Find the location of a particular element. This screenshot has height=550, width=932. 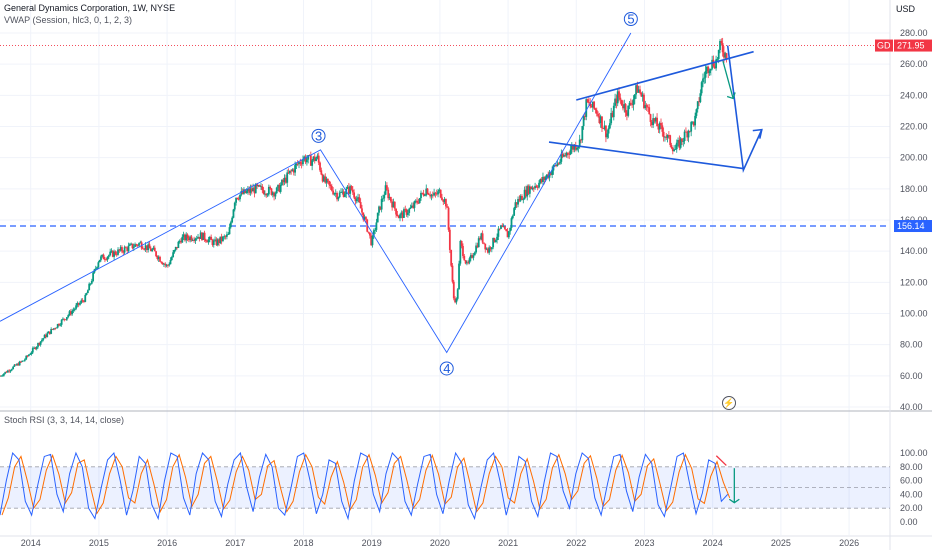

price-tick-label: 140.00 is located at coordinates (914, 251).